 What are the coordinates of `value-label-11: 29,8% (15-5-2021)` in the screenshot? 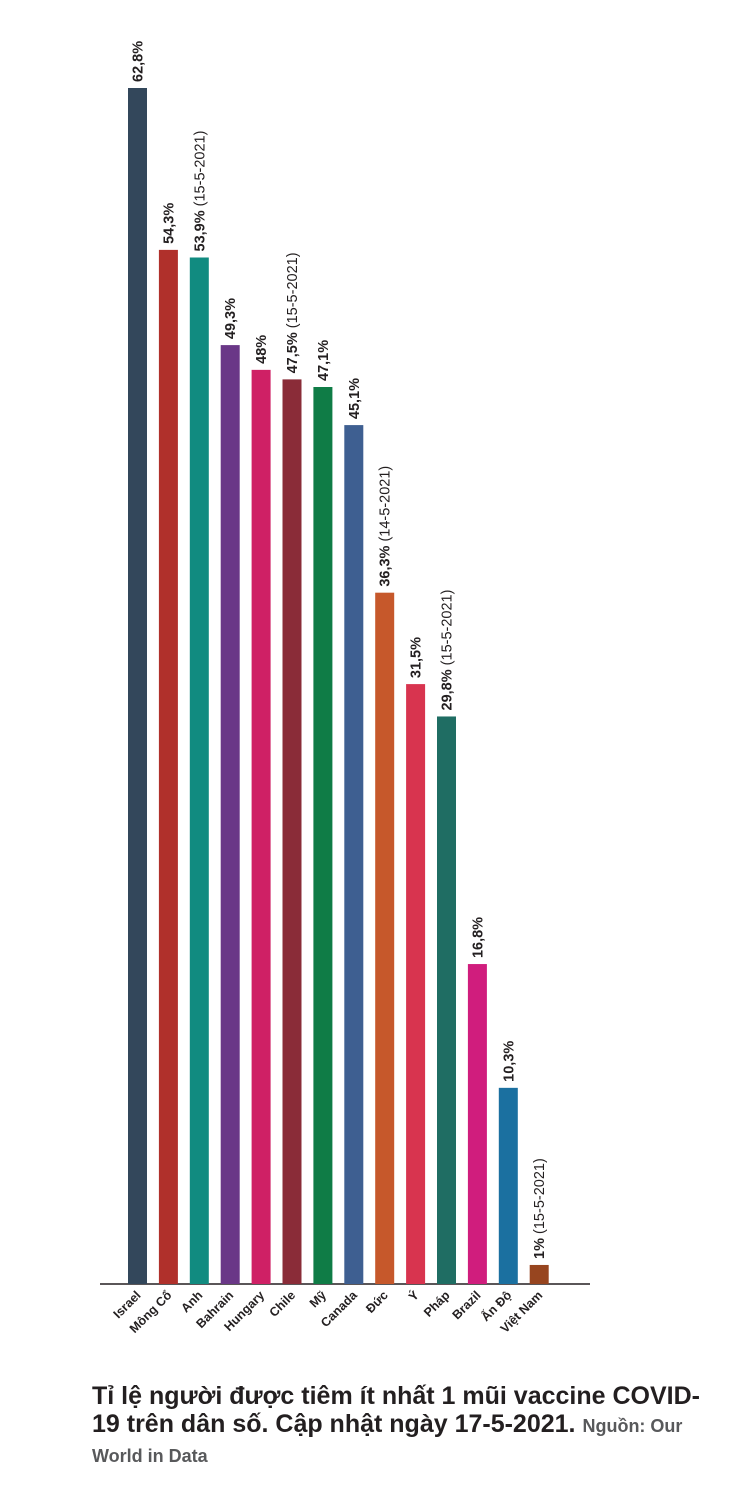 It's located at (448, 650).